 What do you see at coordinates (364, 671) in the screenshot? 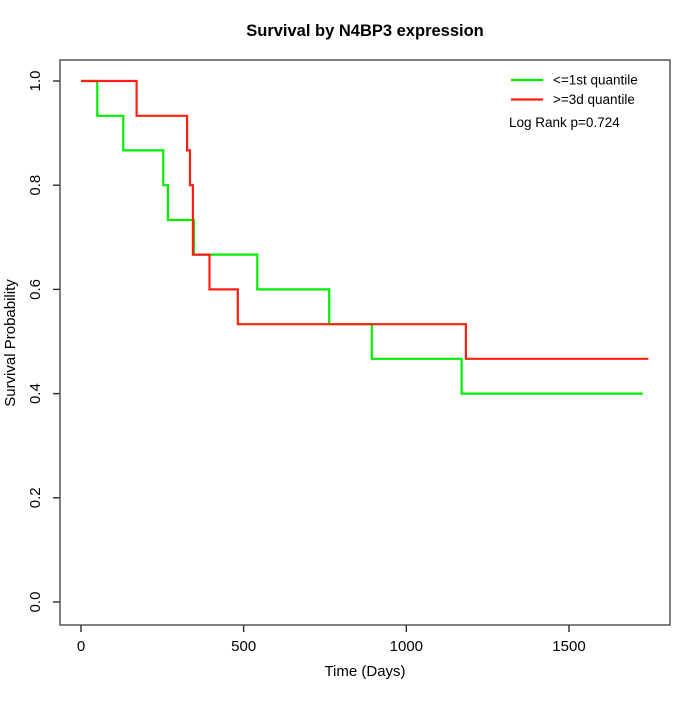
I see `x-axis-label: Time (Days)` at bounding box center [364, 671].